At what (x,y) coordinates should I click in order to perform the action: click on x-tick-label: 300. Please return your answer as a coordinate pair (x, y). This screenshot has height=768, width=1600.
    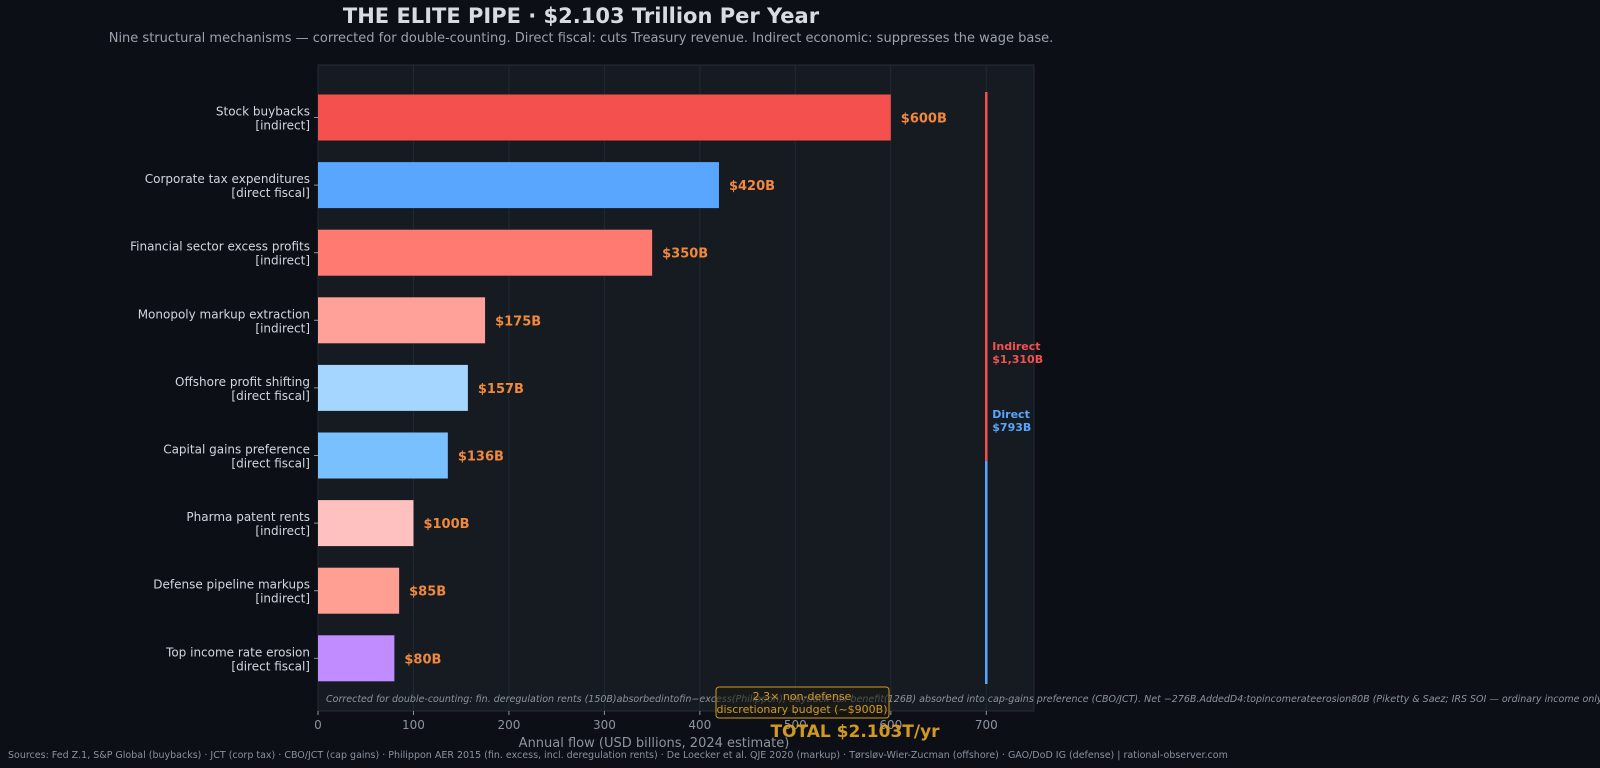
    Looking at the image, I should click on (604, 725).